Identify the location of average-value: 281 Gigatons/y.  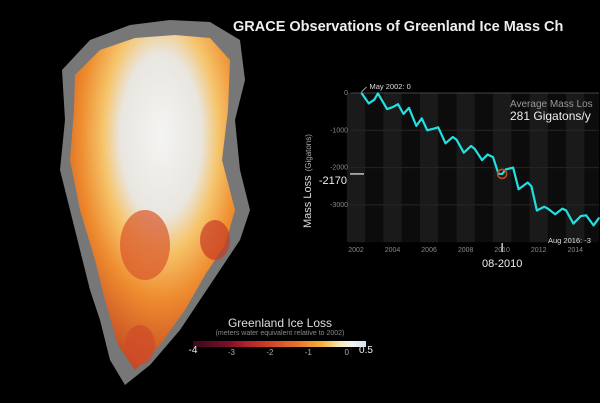
(550, 116).